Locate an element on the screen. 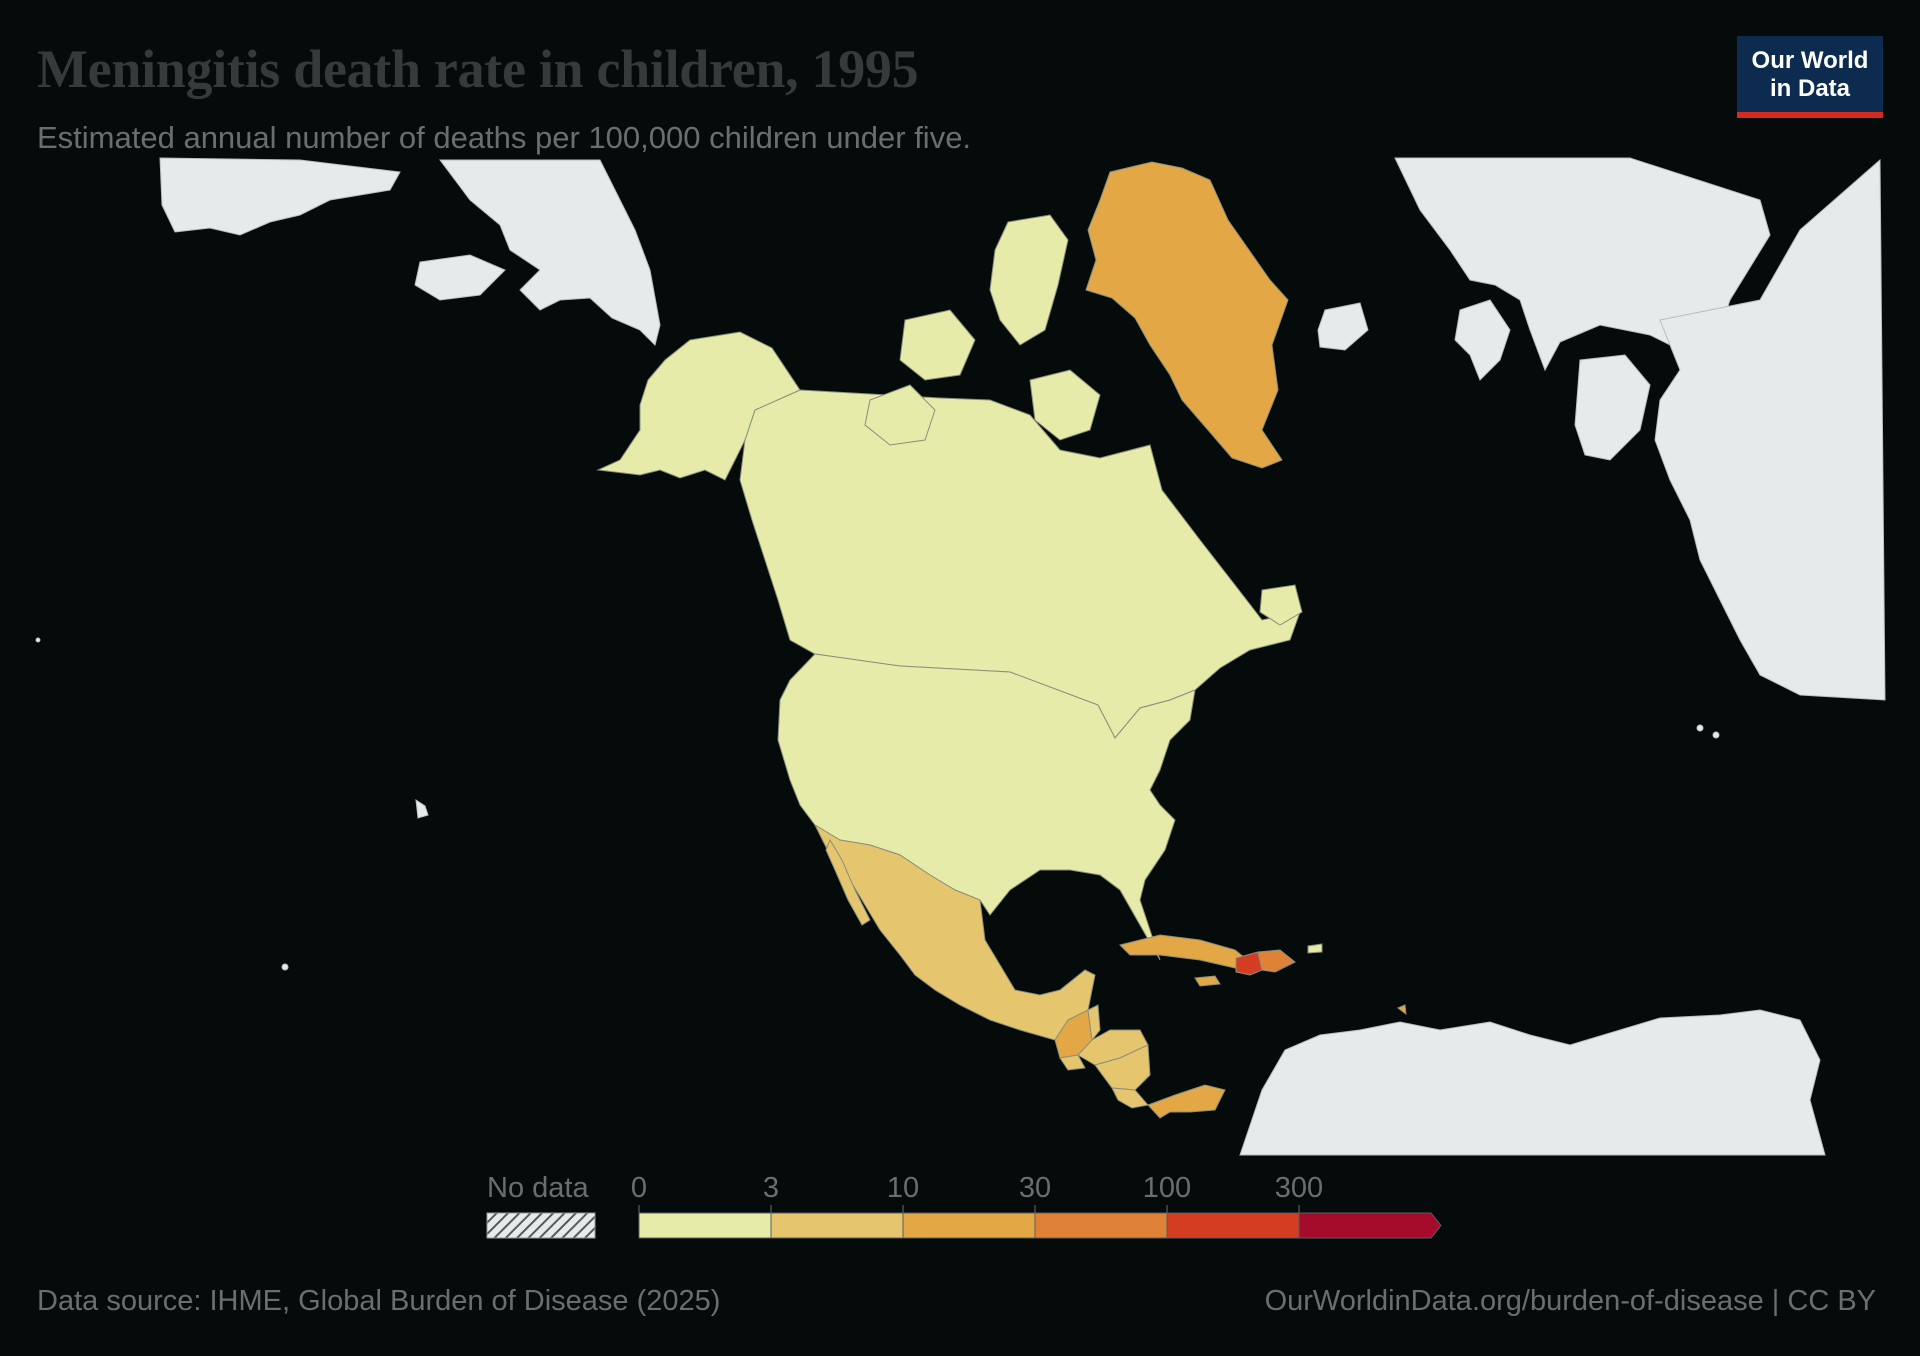  region-south-america is located at coordinates (1532, 1082).